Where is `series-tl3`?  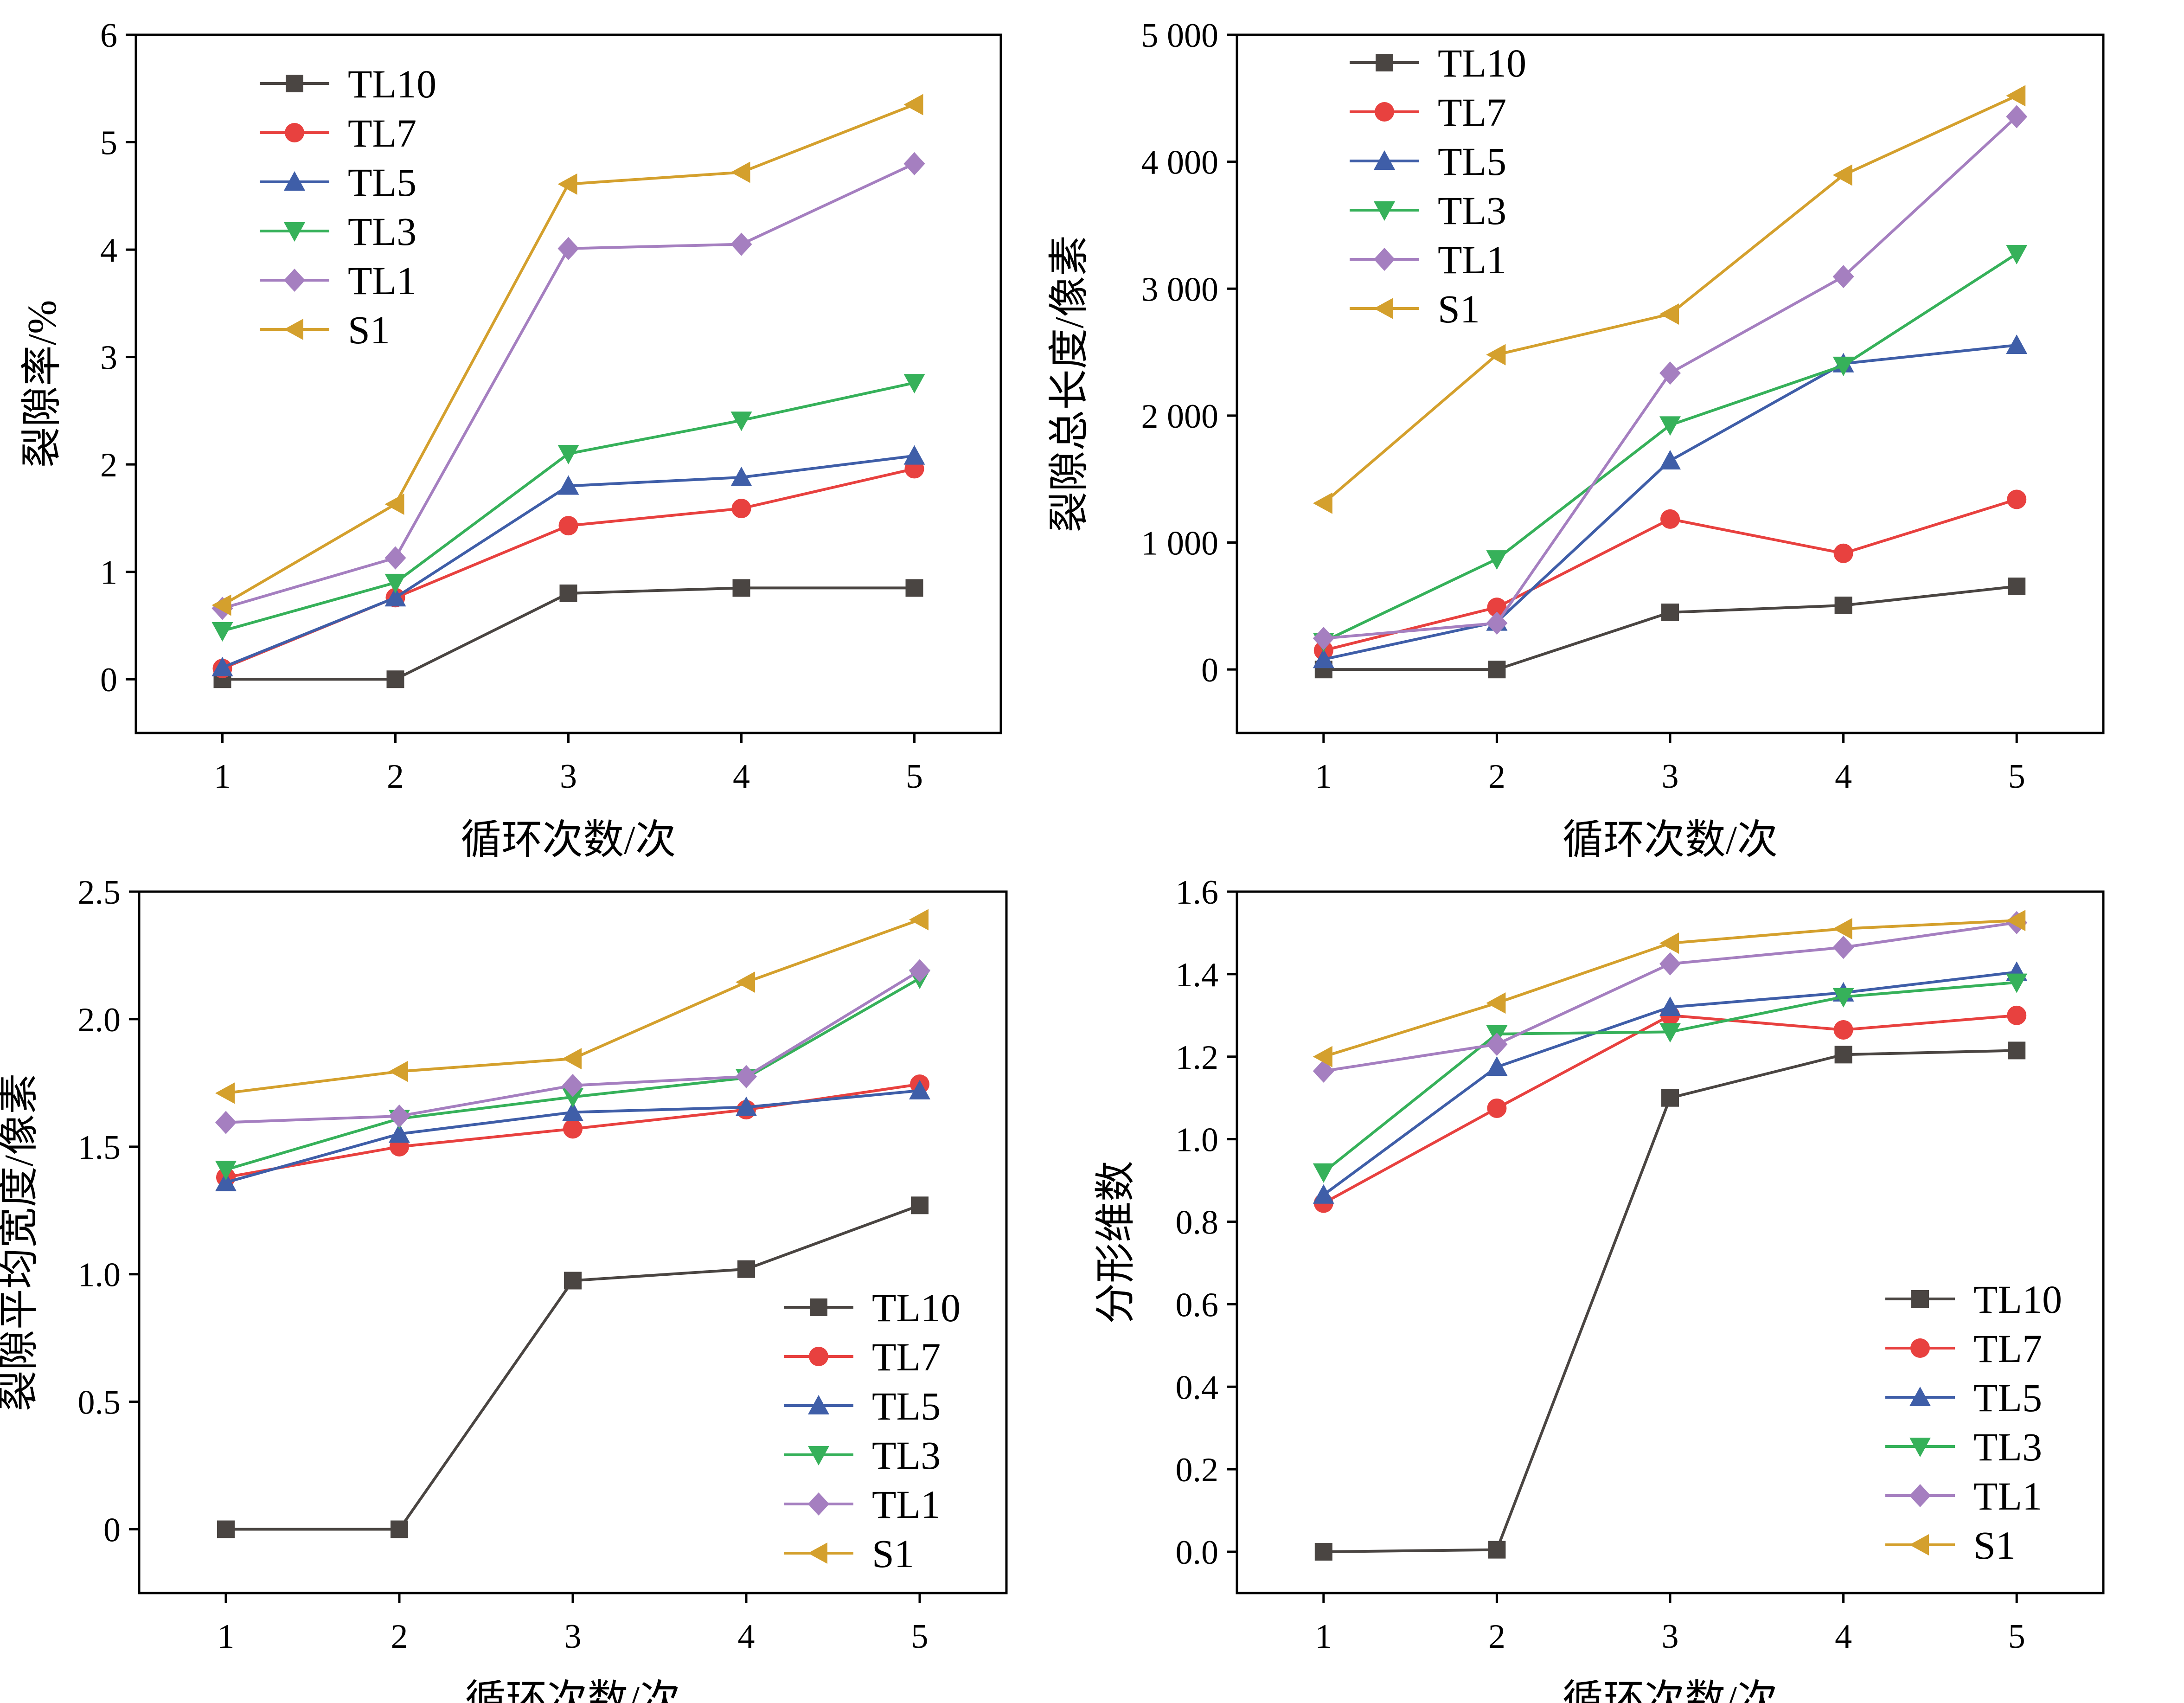 series-tl3 is located at coordinates (1670, 1078).